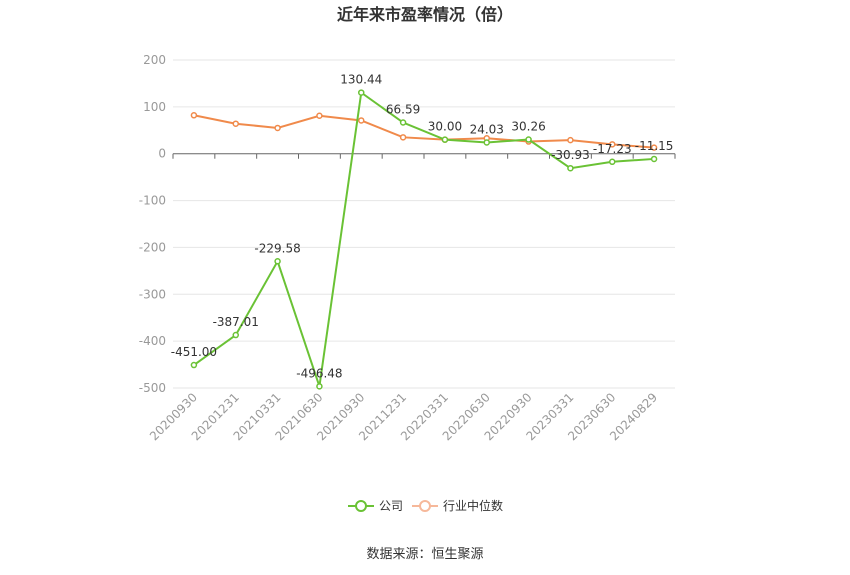  I want to click on y-tick-label: -400, so click(152, 341).